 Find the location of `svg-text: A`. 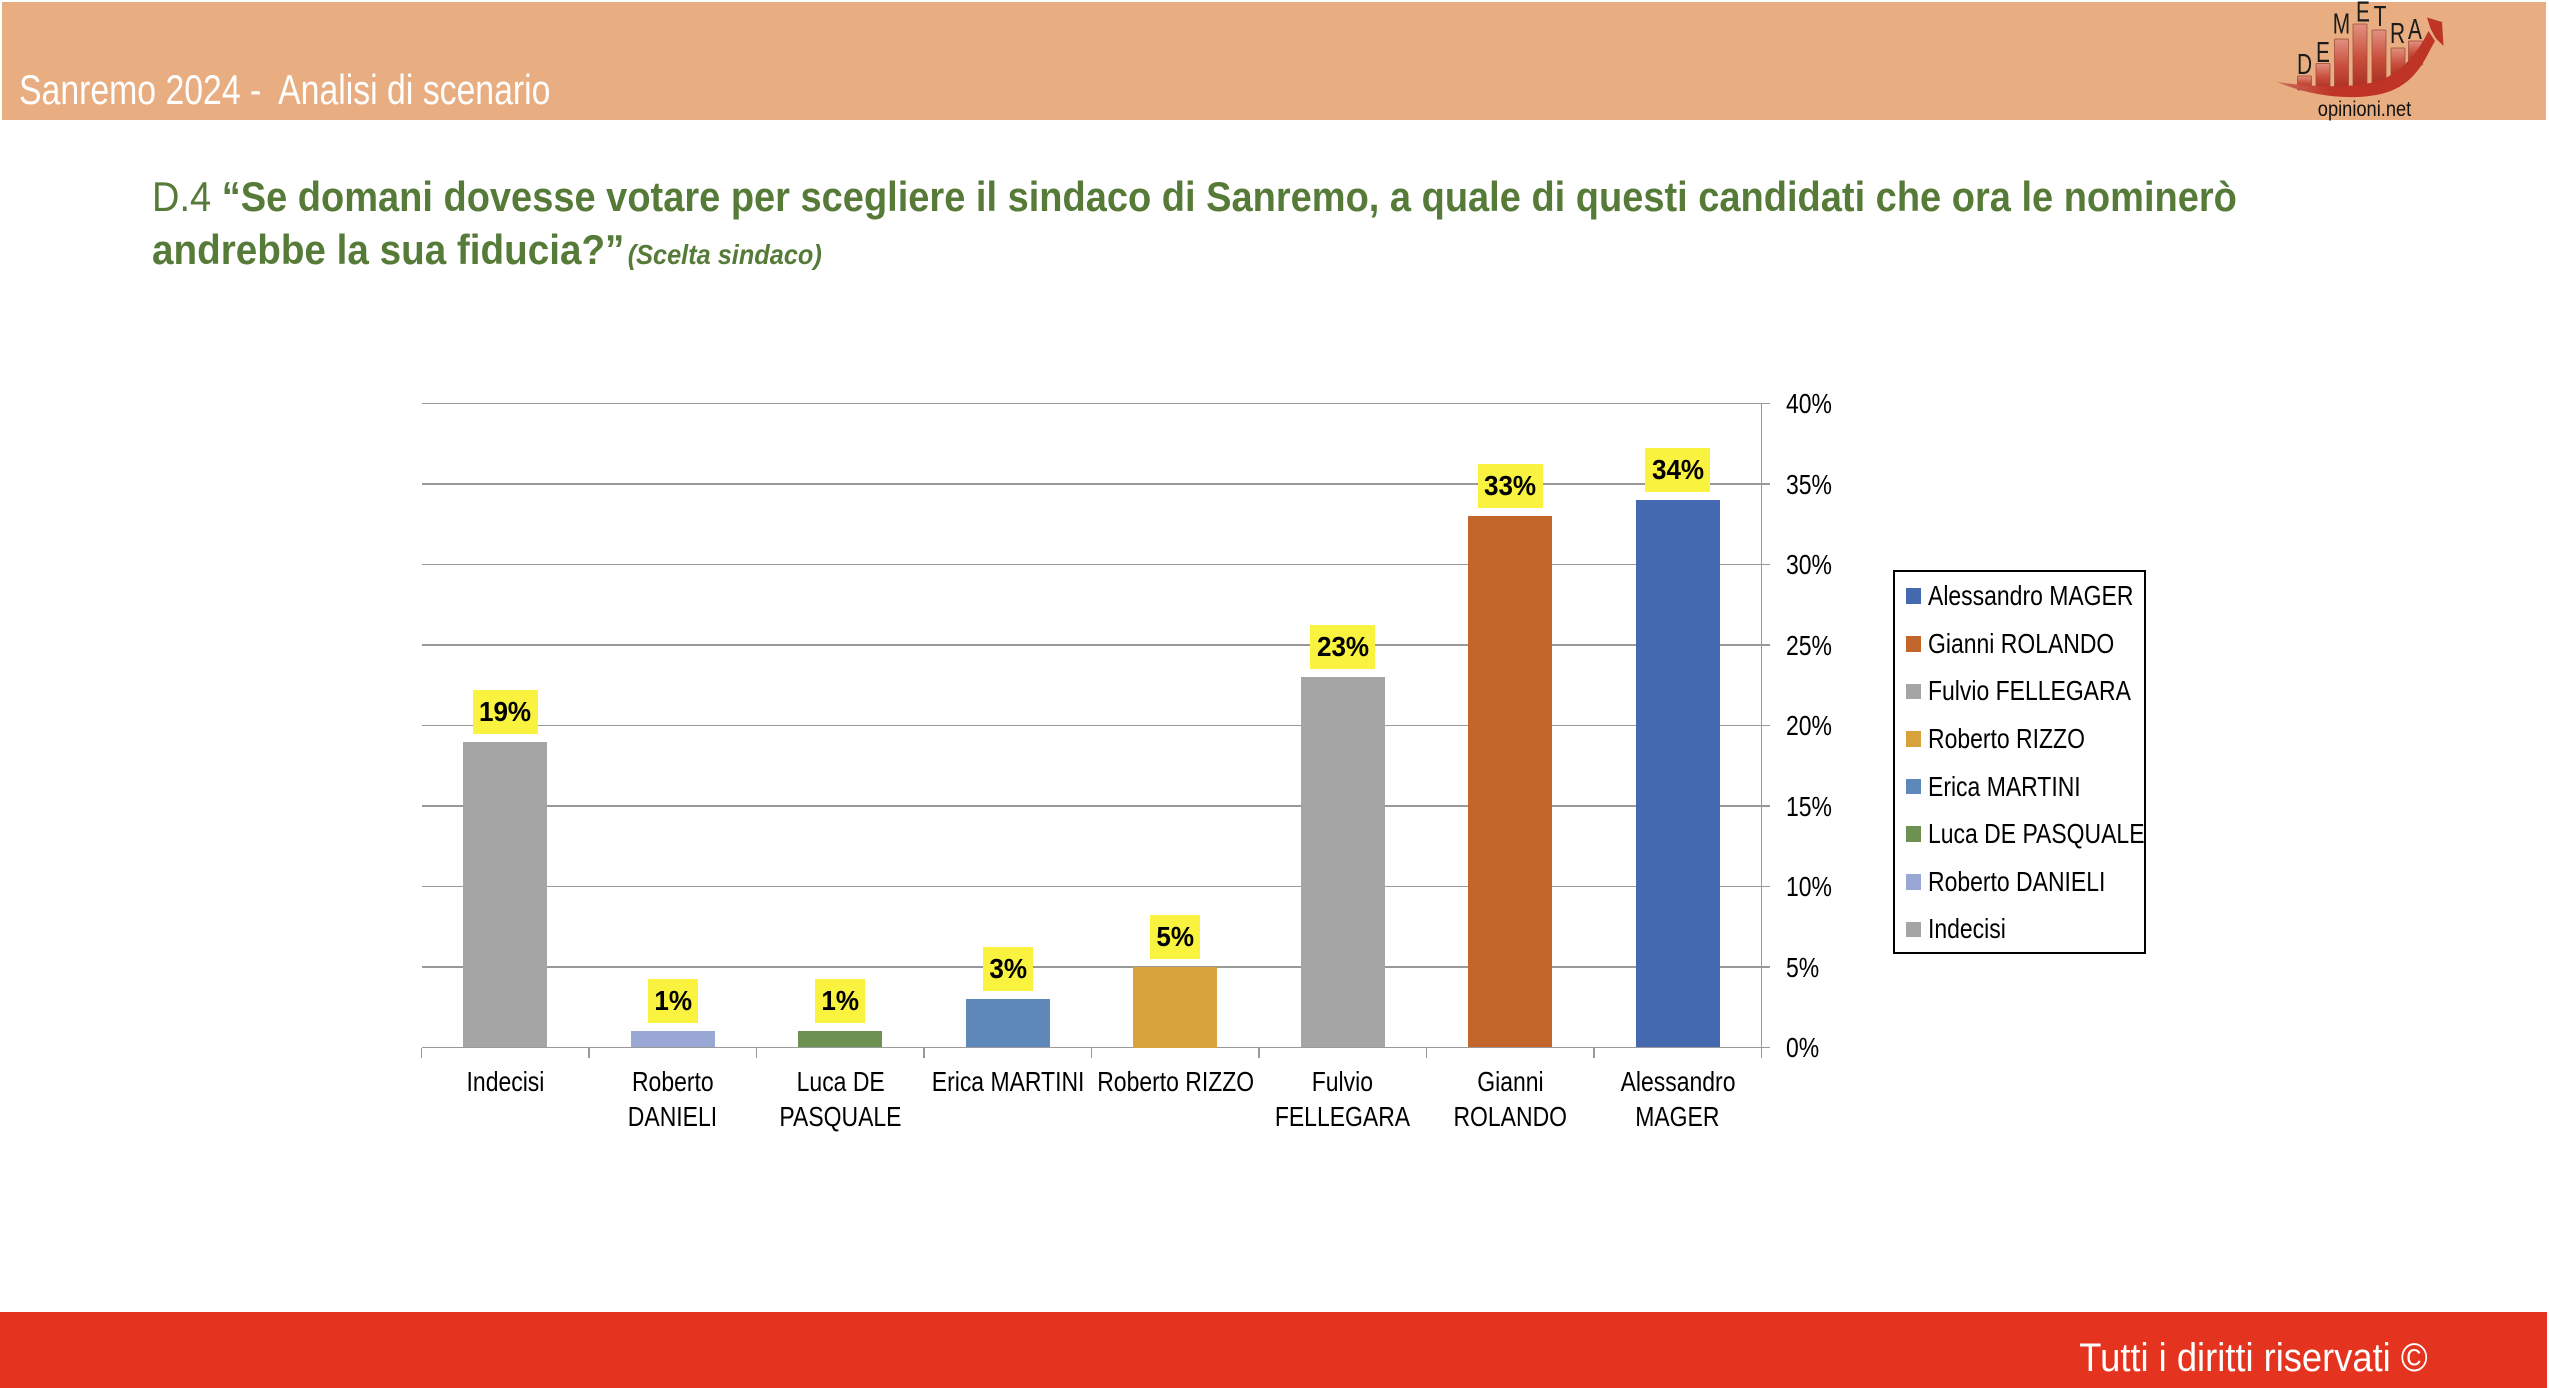

svg-text: A is located at coordinates (2415, 30).